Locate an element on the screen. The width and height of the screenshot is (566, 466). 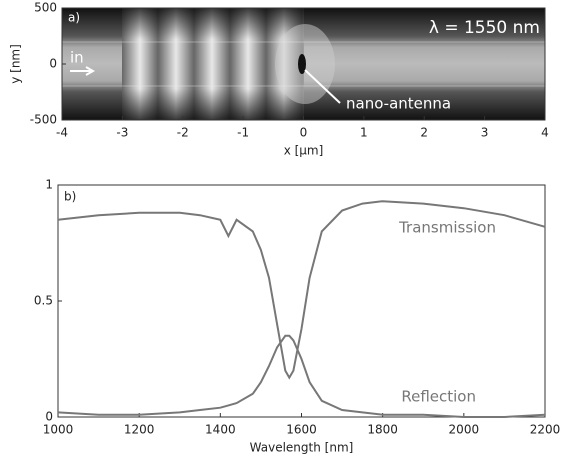
x-tick-label: 1 is located at coordinates (364, 133).